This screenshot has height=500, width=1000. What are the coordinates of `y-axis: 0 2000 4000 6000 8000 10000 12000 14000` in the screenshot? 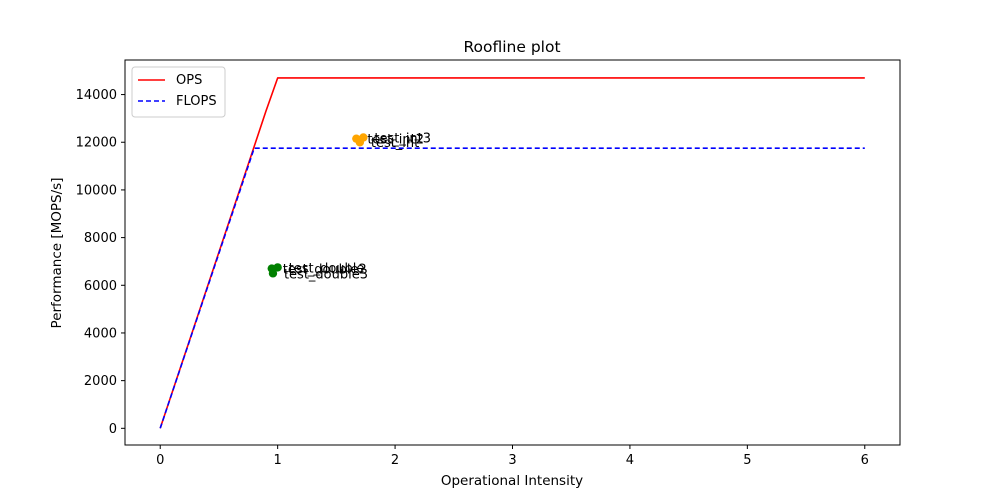 It's located at (100, 262).